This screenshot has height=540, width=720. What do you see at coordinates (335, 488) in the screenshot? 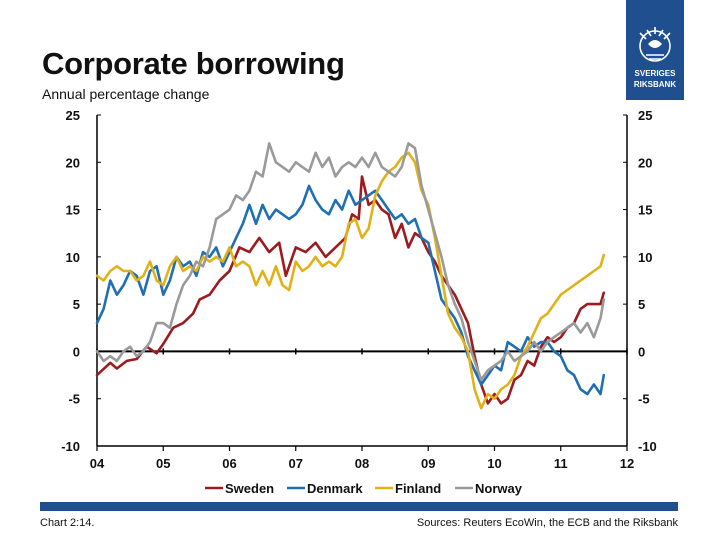
I see `legend-label-denmark: Denmark` at bounding box center [335, 488].